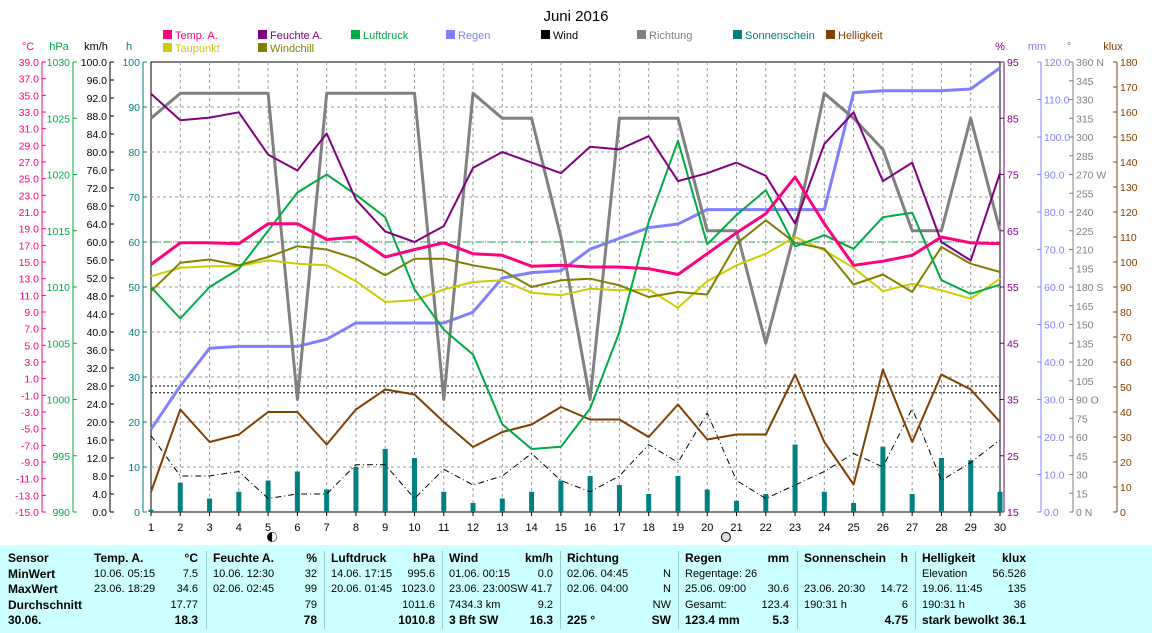  Describe the element at coordinates (30, 413) in the screenshot. I see `axis-tick-label: -3.0` at that location.